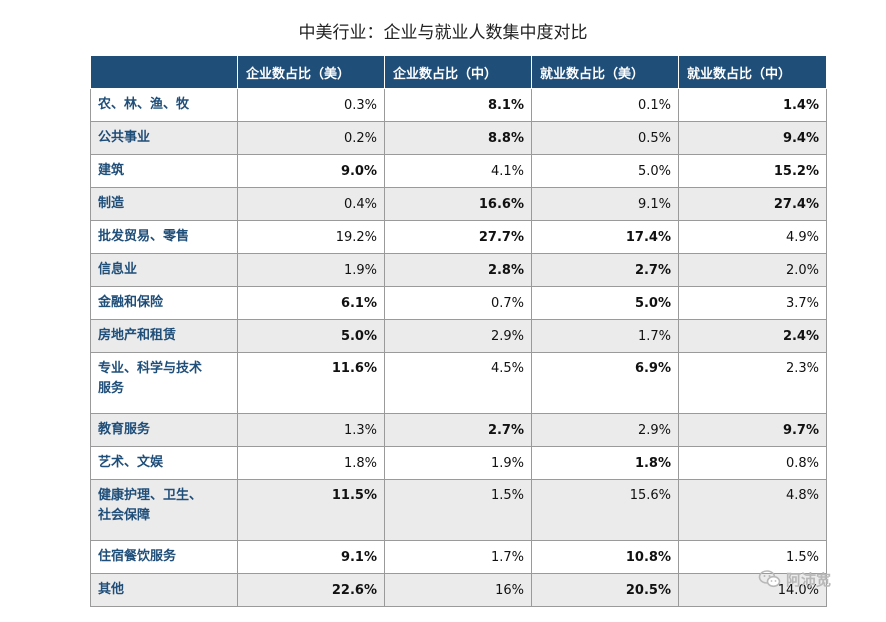  What do you see at coordinates (752, 463) in the screenshot?
I see `value-cell: 0.8%` at bounding box center [752, 463].